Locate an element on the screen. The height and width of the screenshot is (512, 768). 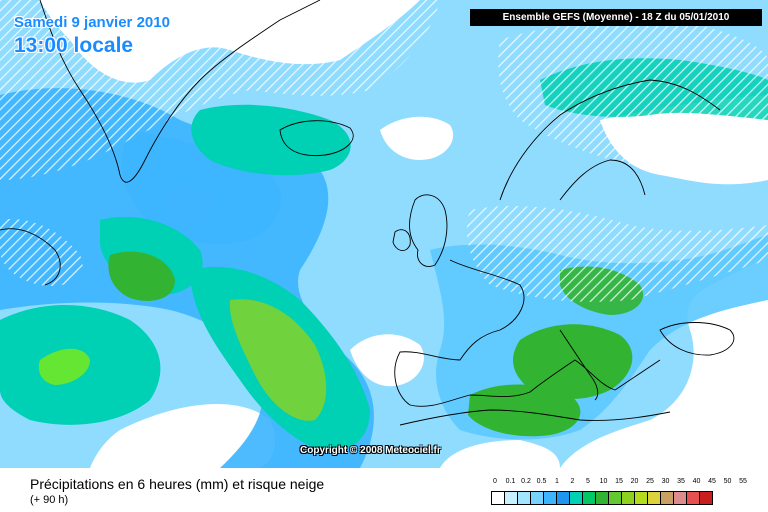
legend-tick-label: 0 is located at coordinates (495, 481).